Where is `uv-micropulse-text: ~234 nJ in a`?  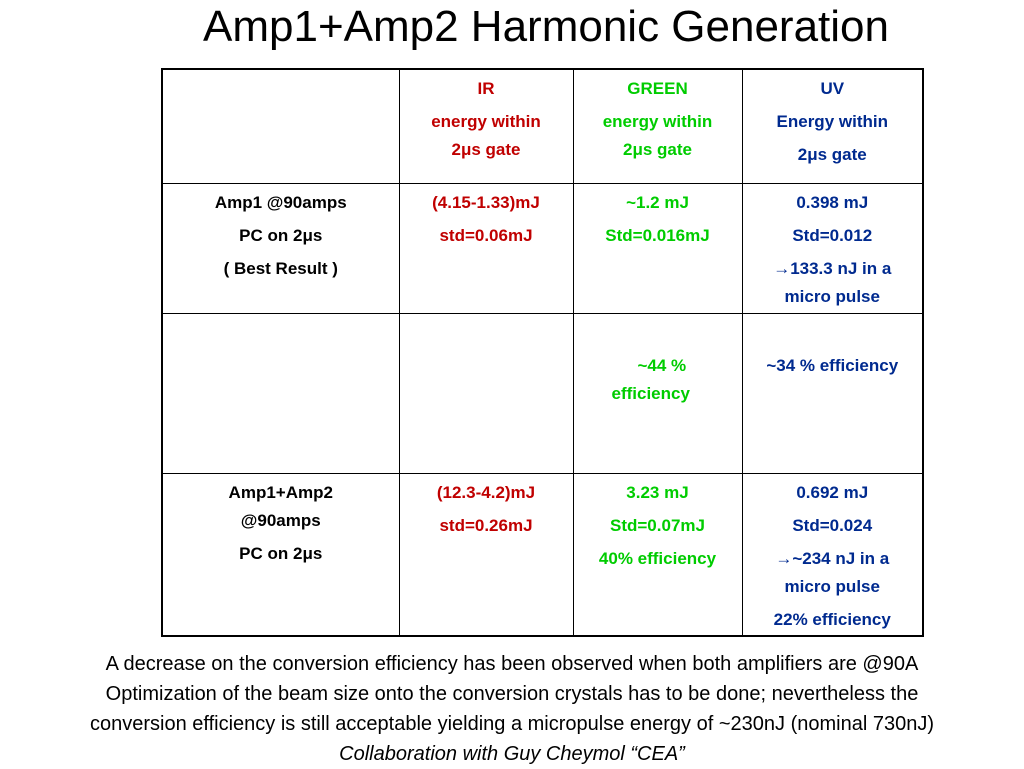 uv-micropulse-text: ~234 nJ in a is located at coordinates (841, 558).